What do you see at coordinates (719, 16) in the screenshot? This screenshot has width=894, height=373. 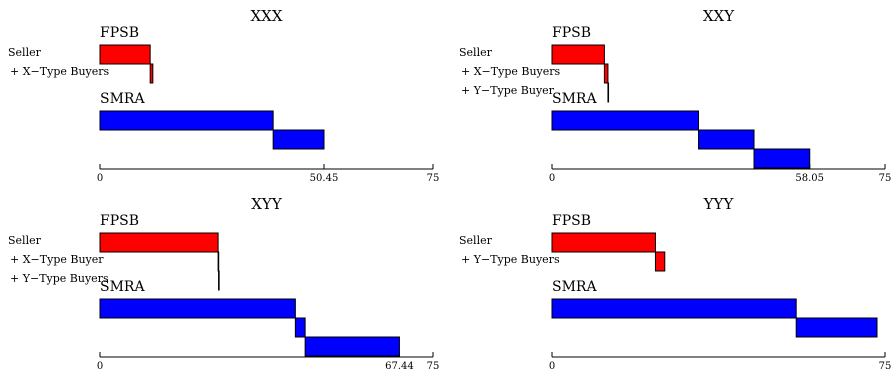 I see `panel-title: XXY` at bounding box center [719, 16].